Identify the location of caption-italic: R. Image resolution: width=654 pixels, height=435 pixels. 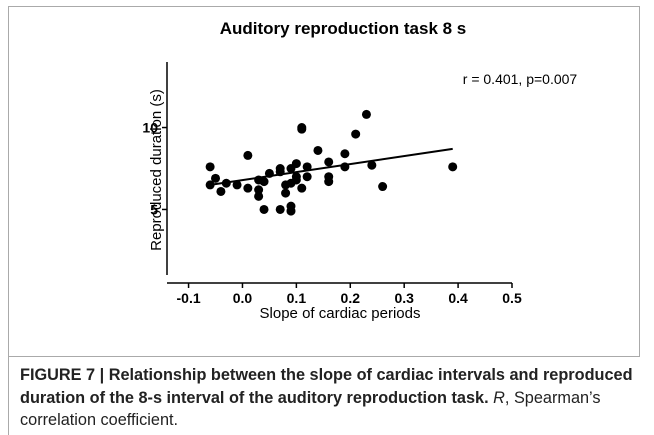
(499, 397).